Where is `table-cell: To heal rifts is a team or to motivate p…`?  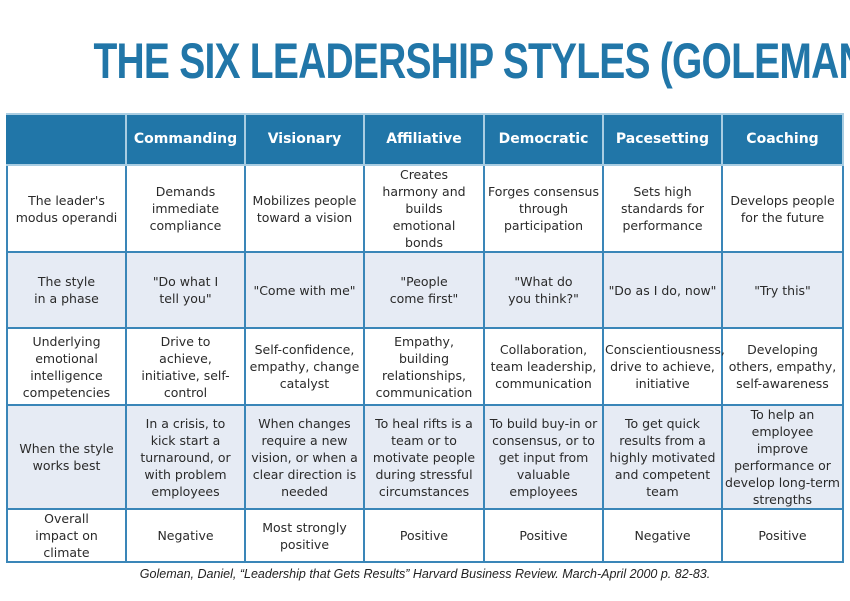 table-cell: To heal rifts is a team or to motivate p… is located at coordinates (424, 457).